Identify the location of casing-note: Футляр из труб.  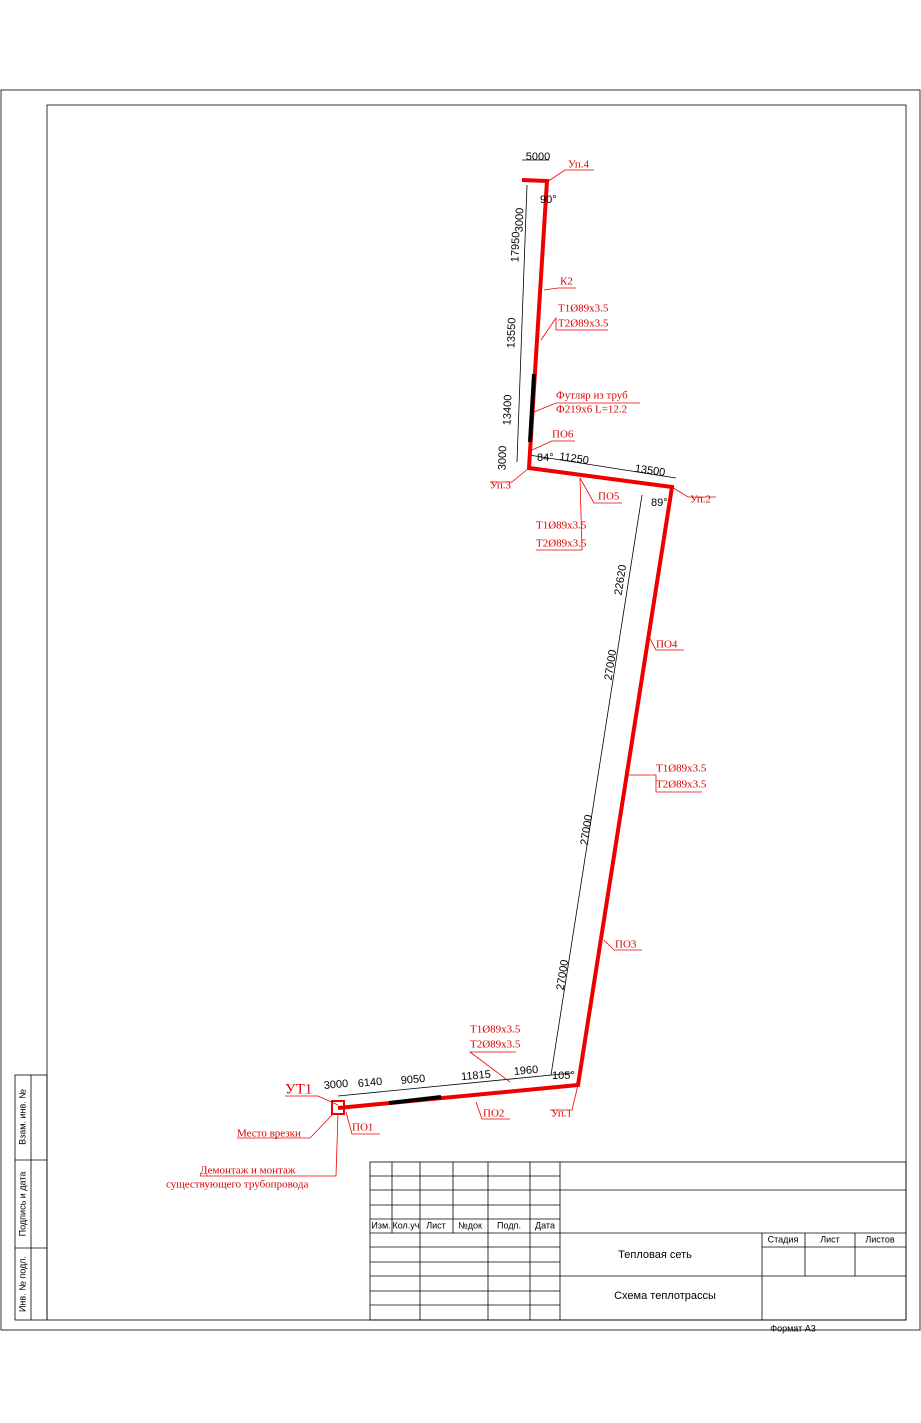
(592, 396).